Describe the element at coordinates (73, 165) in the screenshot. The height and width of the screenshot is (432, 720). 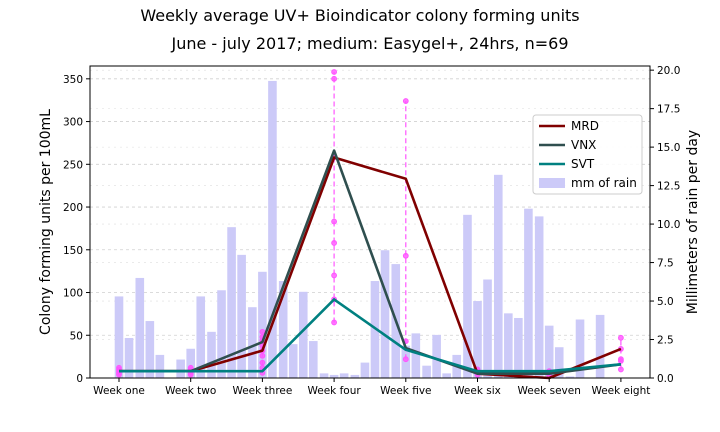
I see `y-tick-label: 250` at that location.